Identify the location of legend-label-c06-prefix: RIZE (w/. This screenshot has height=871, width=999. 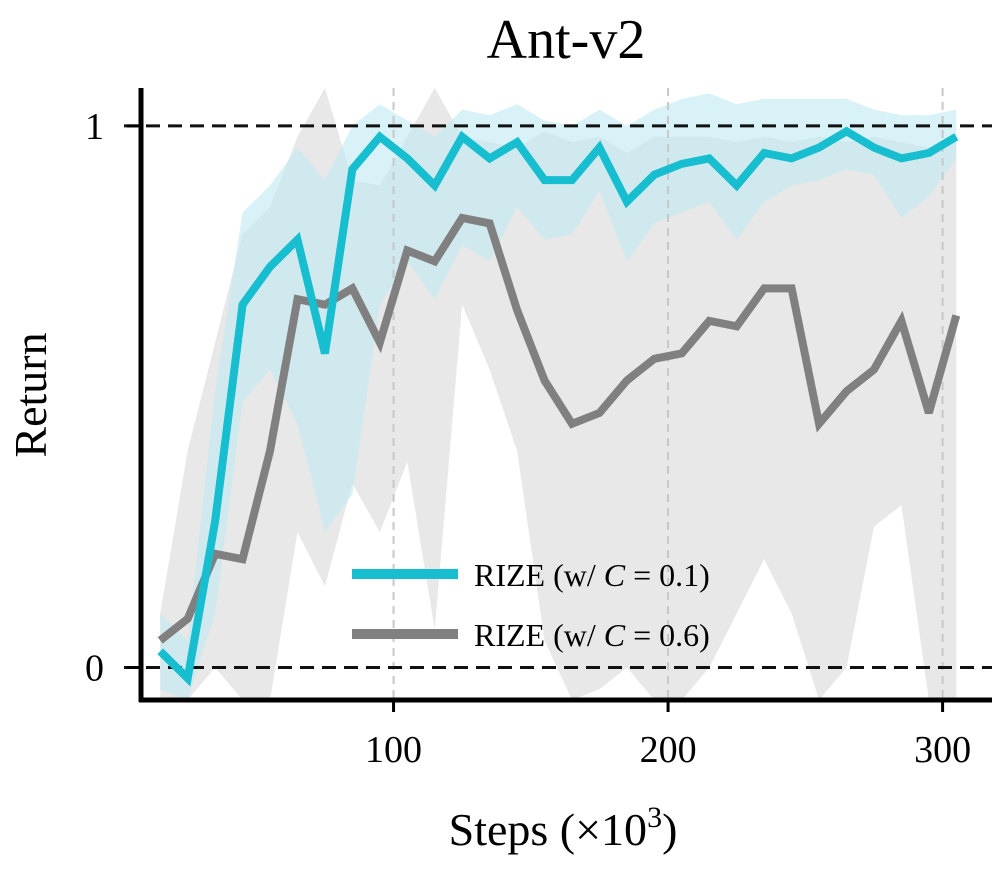
(539, 635).